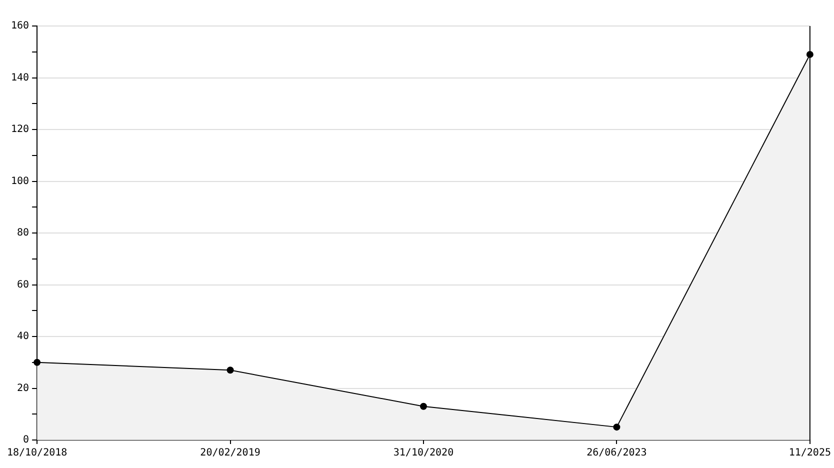  What do you see at coordinates (20, 181) in the screenshot?
I see `y-tick-label: 100` at bounding box center [20, 181].